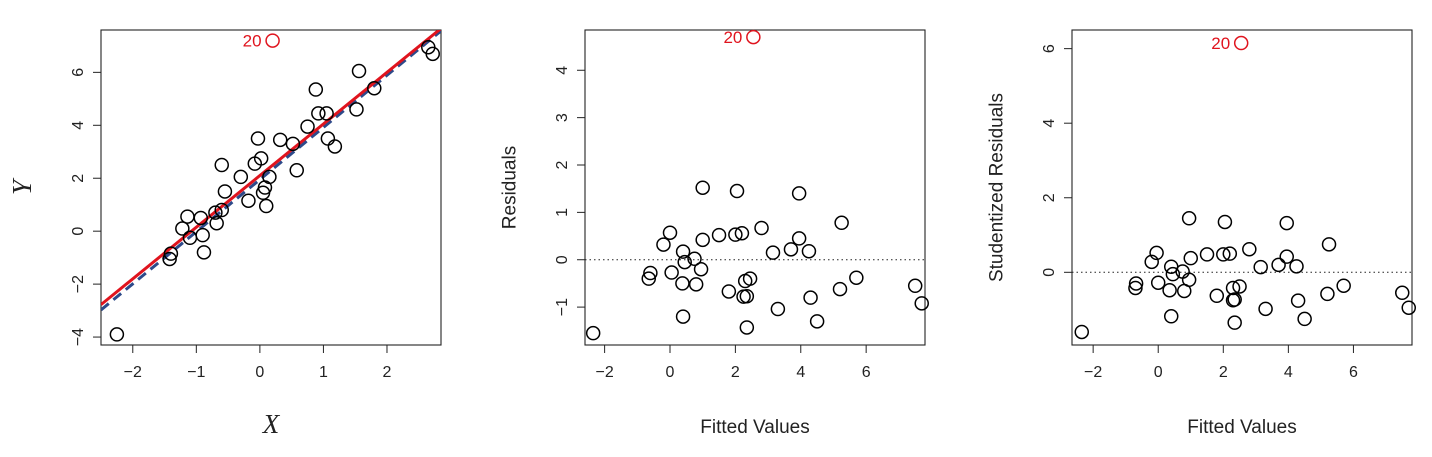 The width and height of the screenshot is (1432, 457). I want to click on y-tick-label: −1, so click(562, 307).